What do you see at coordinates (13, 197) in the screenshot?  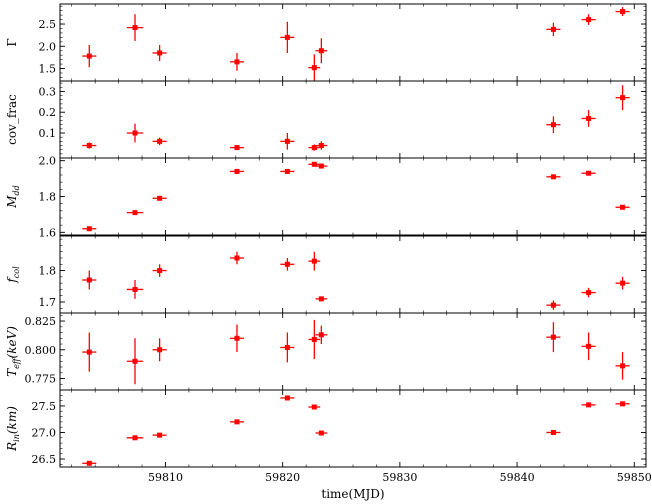 I see `y-axis-label: Mdd` at bounding box center [13, 197].